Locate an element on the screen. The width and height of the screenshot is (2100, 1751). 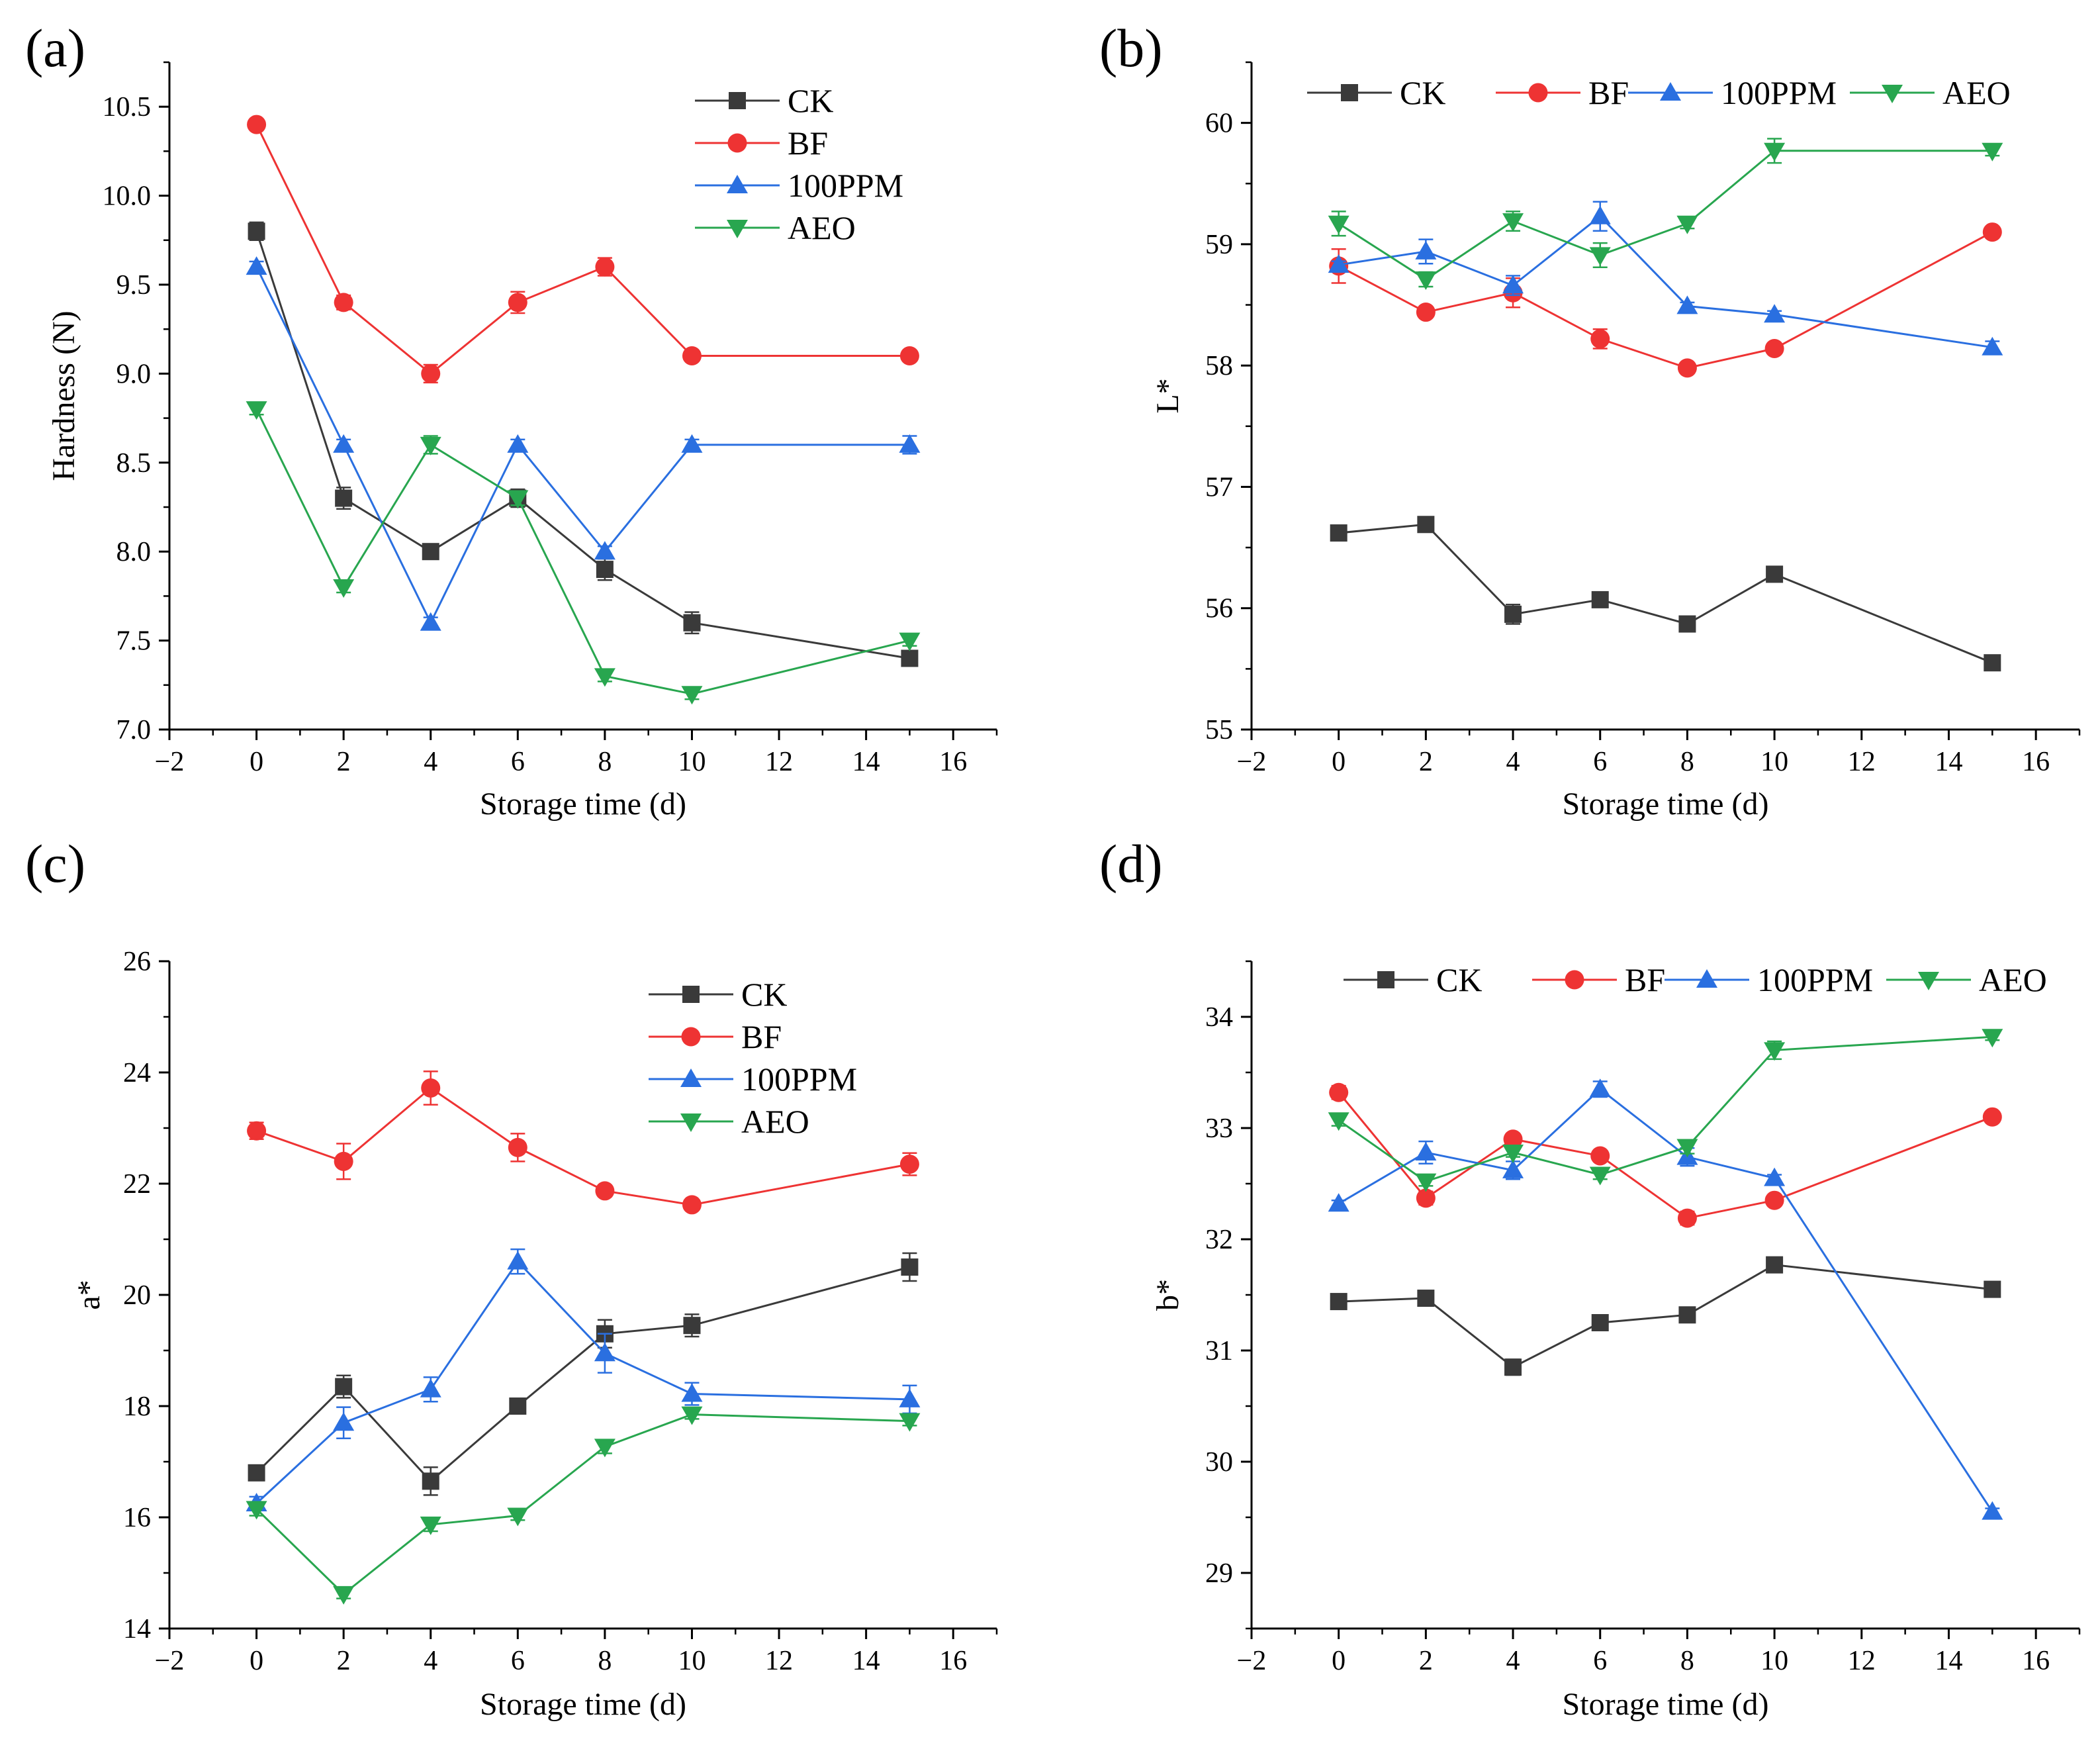
panel-c-x-tick-label: 10 is located at coordinates (692, 1661).